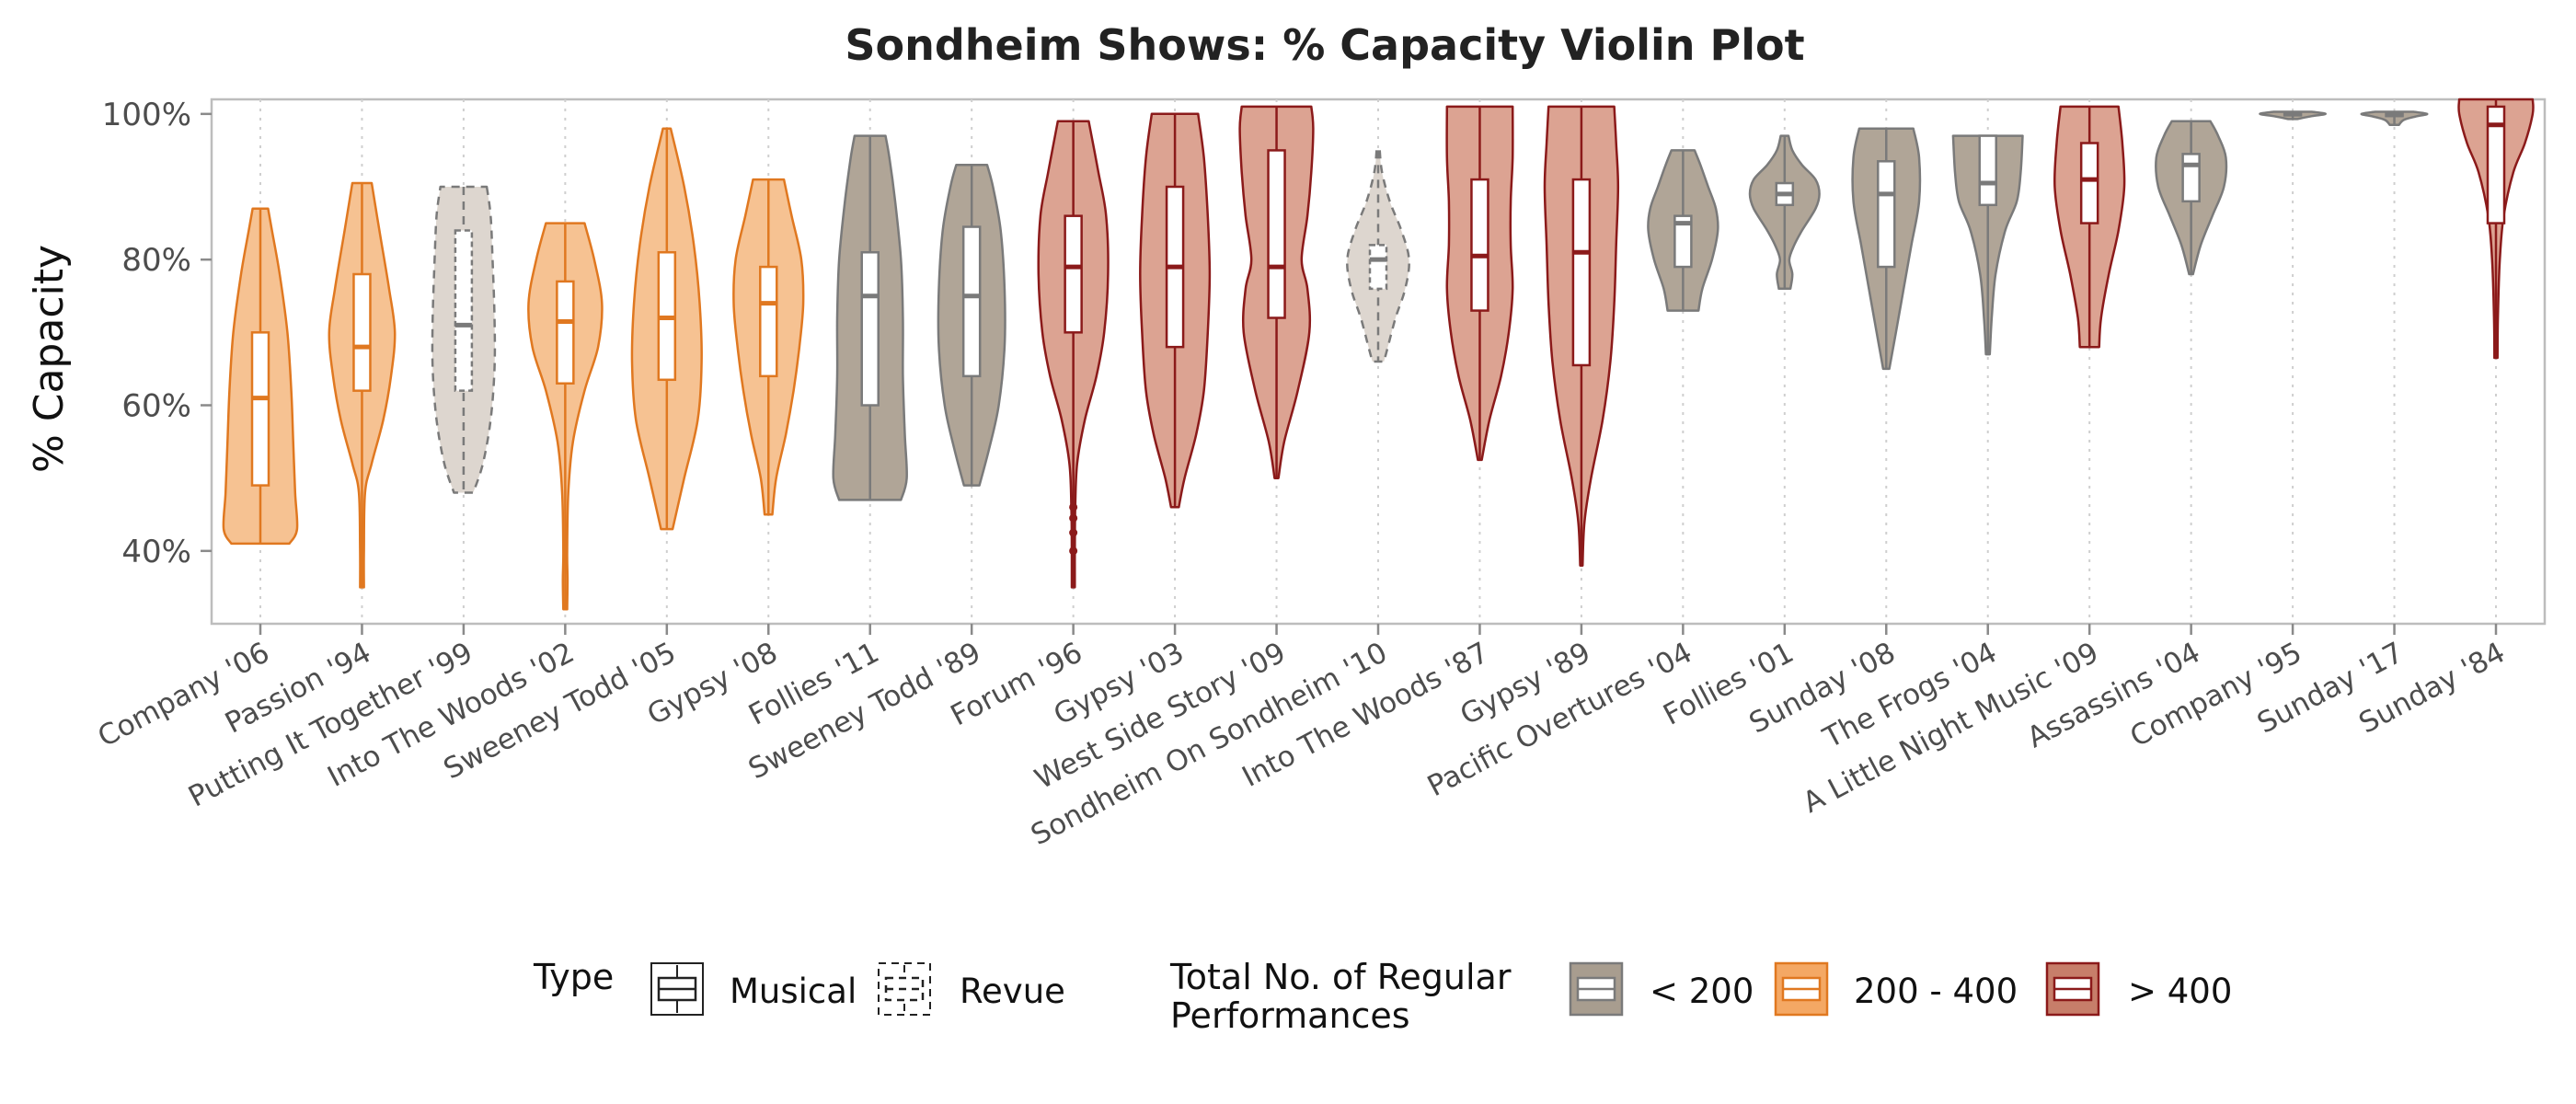  I want to click on y-axis: 40% 60% 80% 100%, so click(157, 333).